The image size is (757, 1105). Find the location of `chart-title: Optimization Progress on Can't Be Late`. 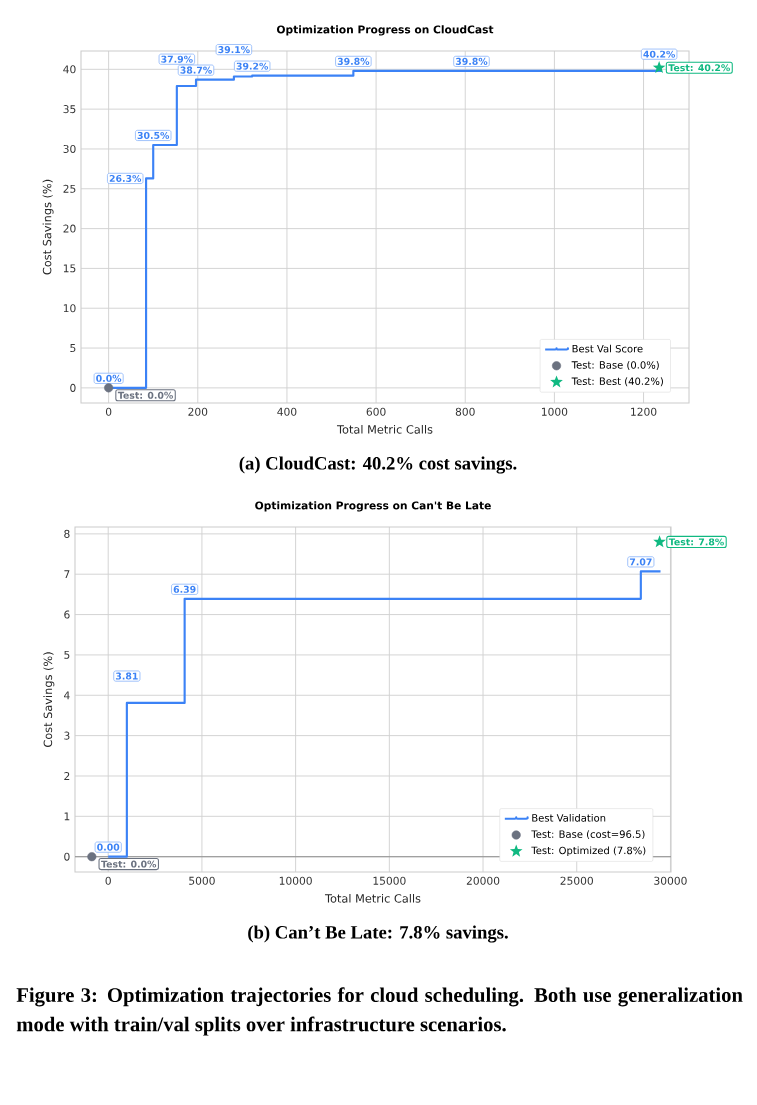

chart-title: Optimization Progress on Can't Be Late is located at coordinates (373, 506).